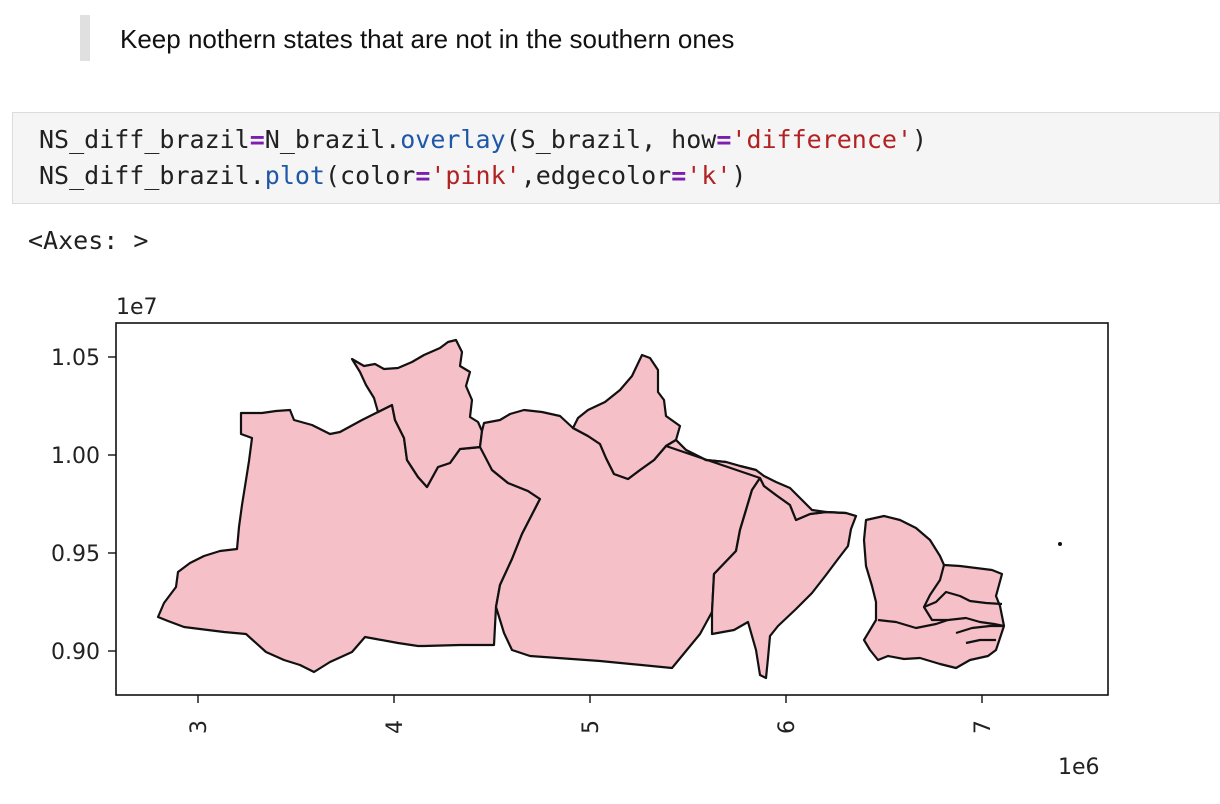 The width and height of the screenshot is (1220, 804). Describe the element at coordinates (75, 358) in the screenshot. I see `y-tick-label: 1.05` at that location.